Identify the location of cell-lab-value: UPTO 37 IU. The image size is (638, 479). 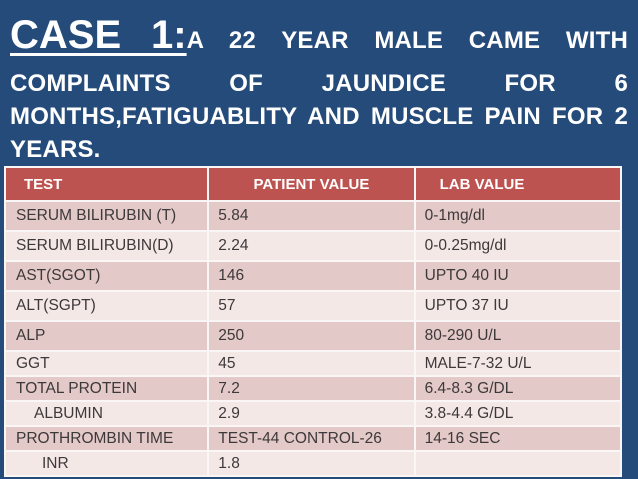
(518, 306).